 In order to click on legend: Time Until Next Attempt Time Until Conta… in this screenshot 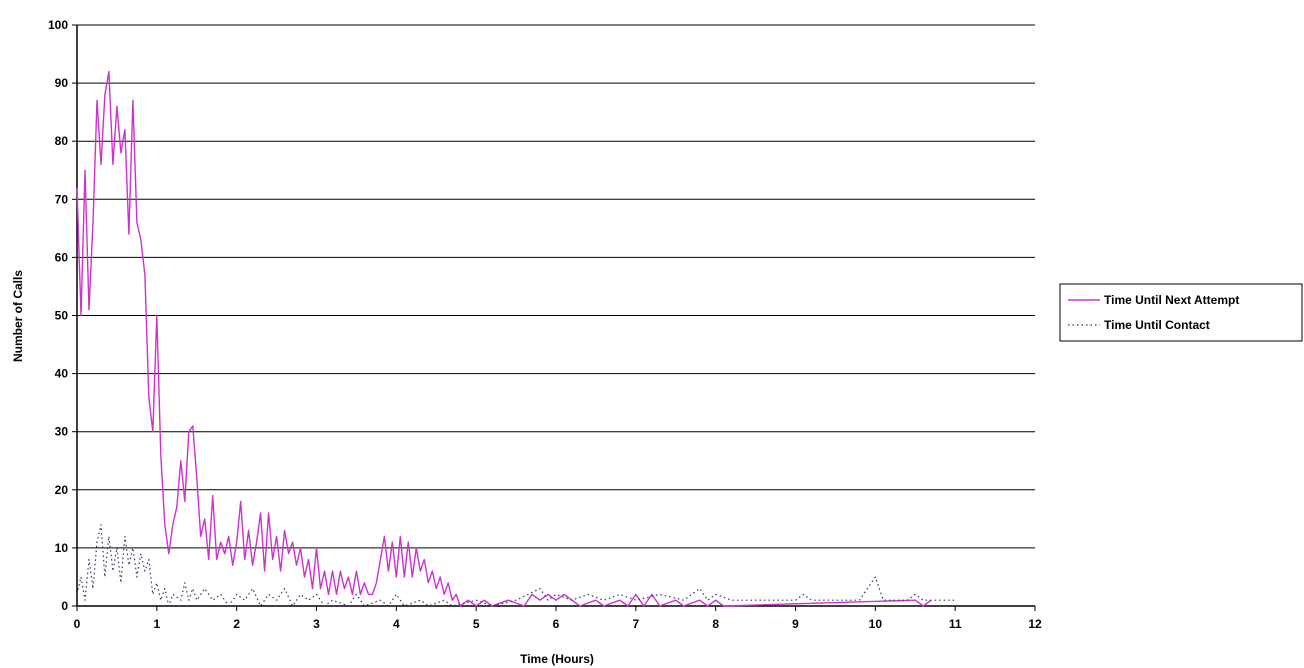, I will do `click(1181, 312)`.